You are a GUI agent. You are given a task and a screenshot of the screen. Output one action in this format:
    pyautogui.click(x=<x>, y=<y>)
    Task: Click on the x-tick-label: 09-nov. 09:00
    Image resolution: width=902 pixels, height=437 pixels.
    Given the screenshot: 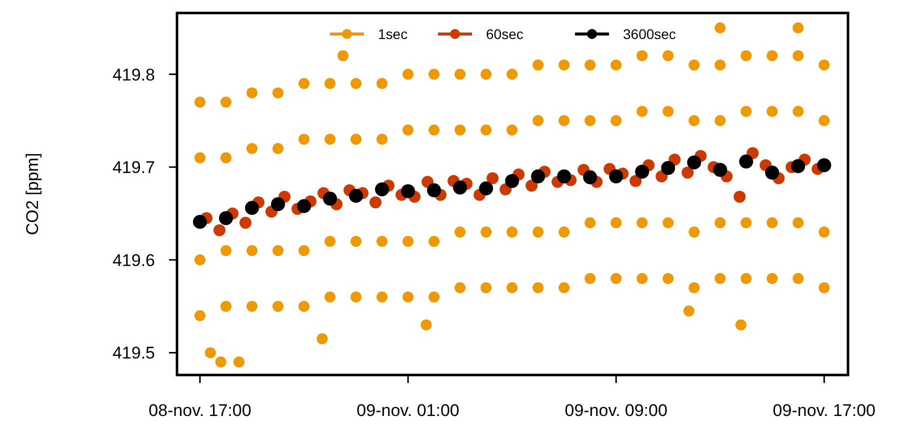 What is the action you would take?
    pyautogui.click(x=616, y=410)
    